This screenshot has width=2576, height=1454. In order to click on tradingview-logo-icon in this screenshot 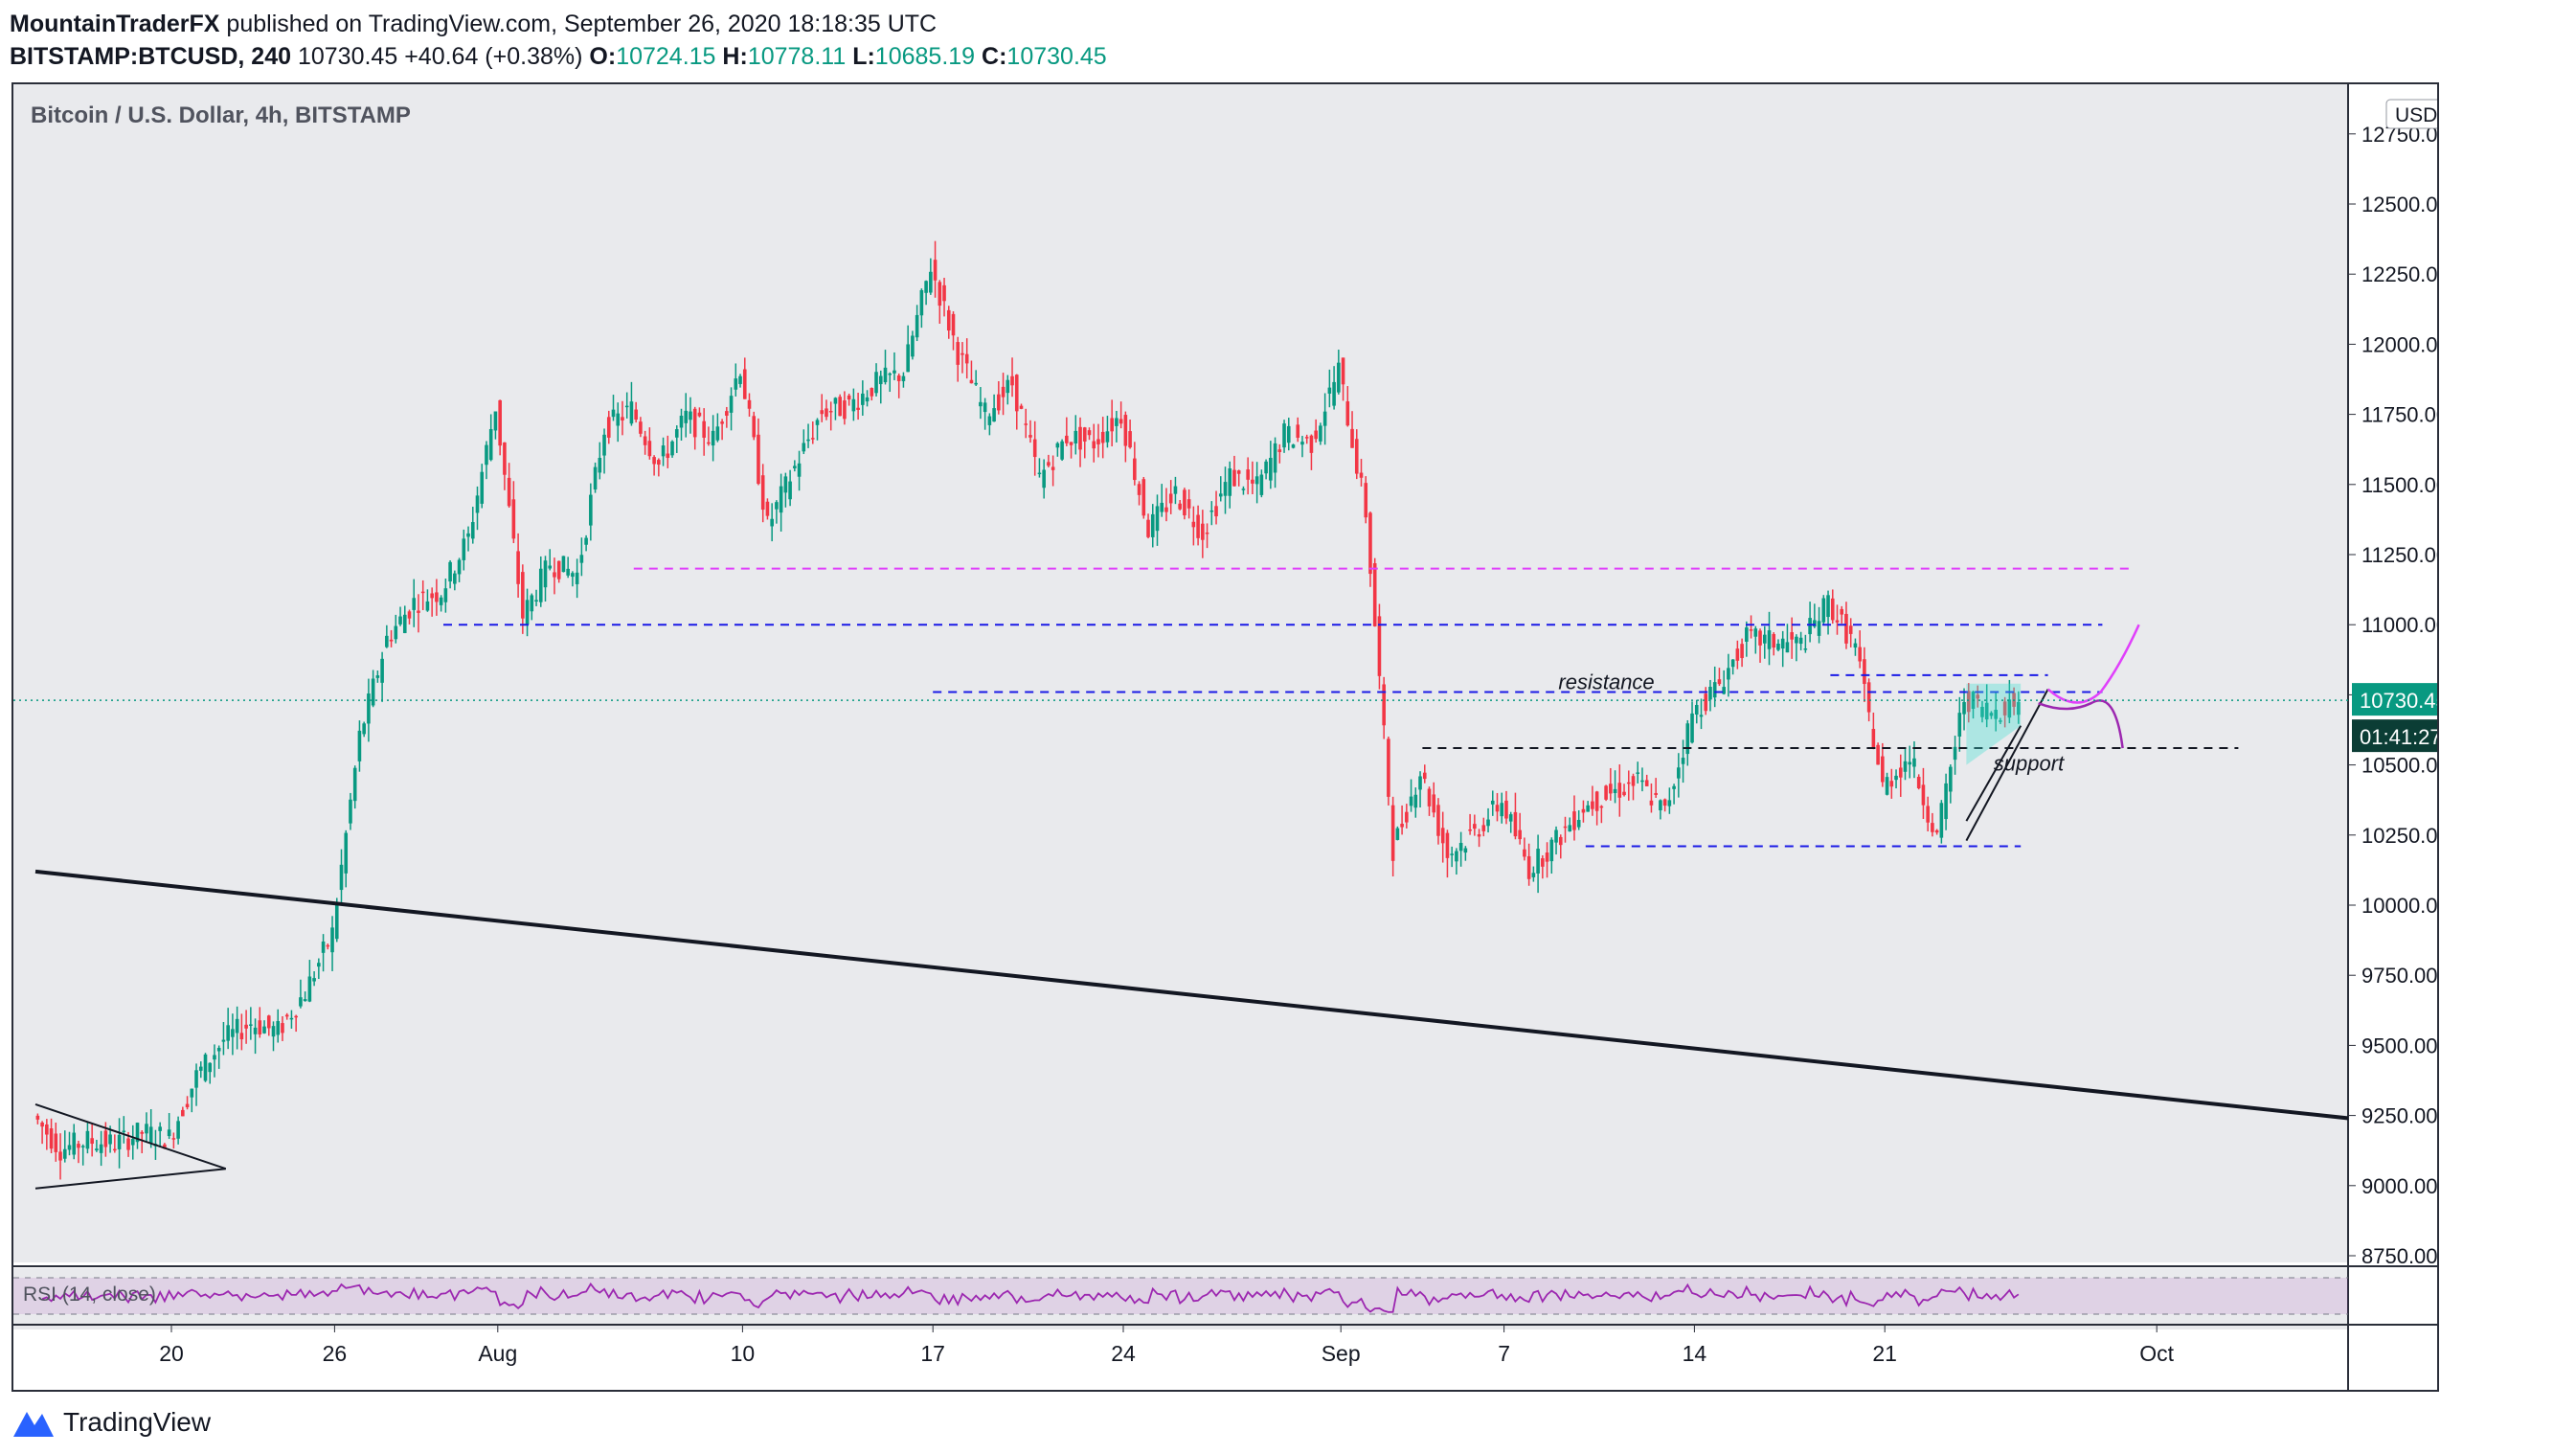, I will do `click(33, 1422)`.